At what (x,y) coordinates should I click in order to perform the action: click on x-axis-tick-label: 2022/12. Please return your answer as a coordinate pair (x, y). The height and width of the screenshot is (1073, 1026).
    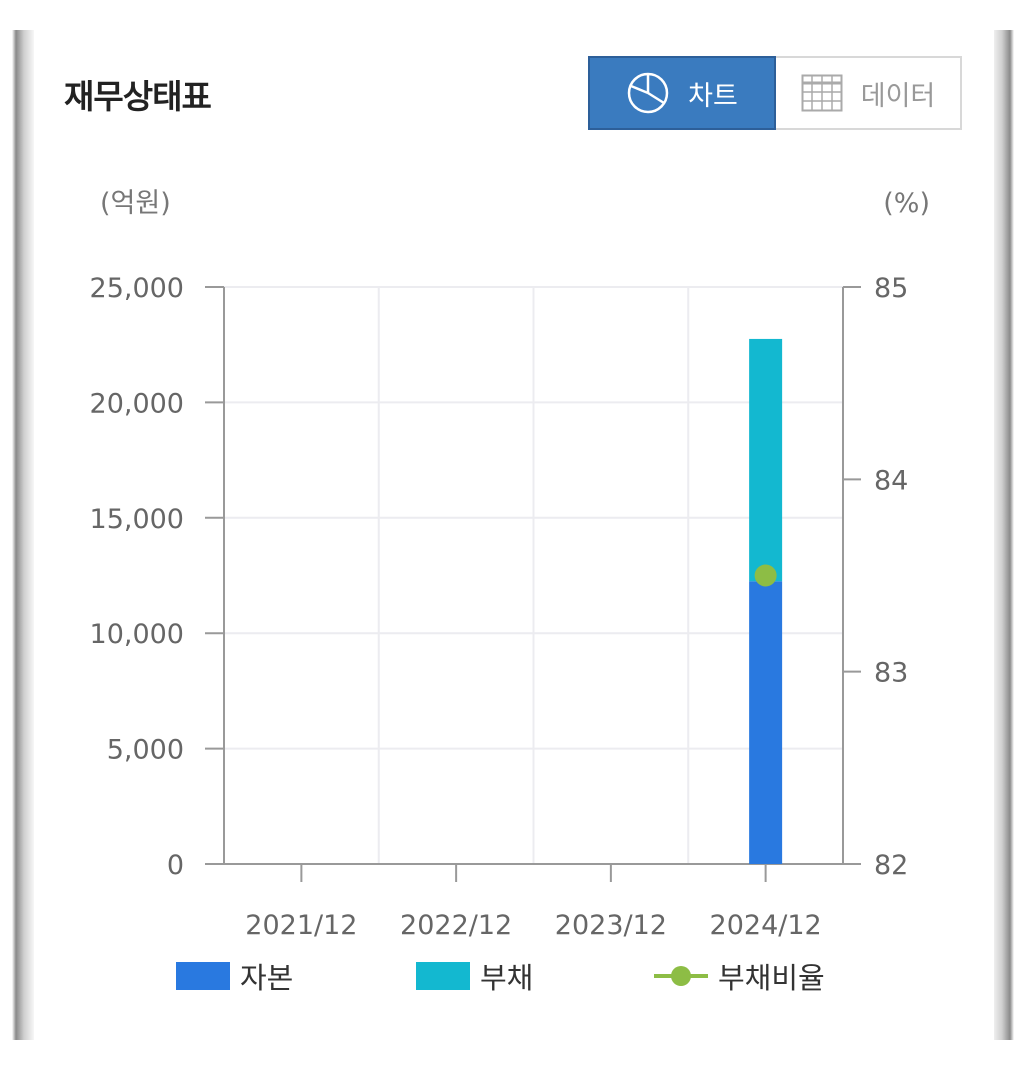
    Looking at the image, I should click on (456, 925).